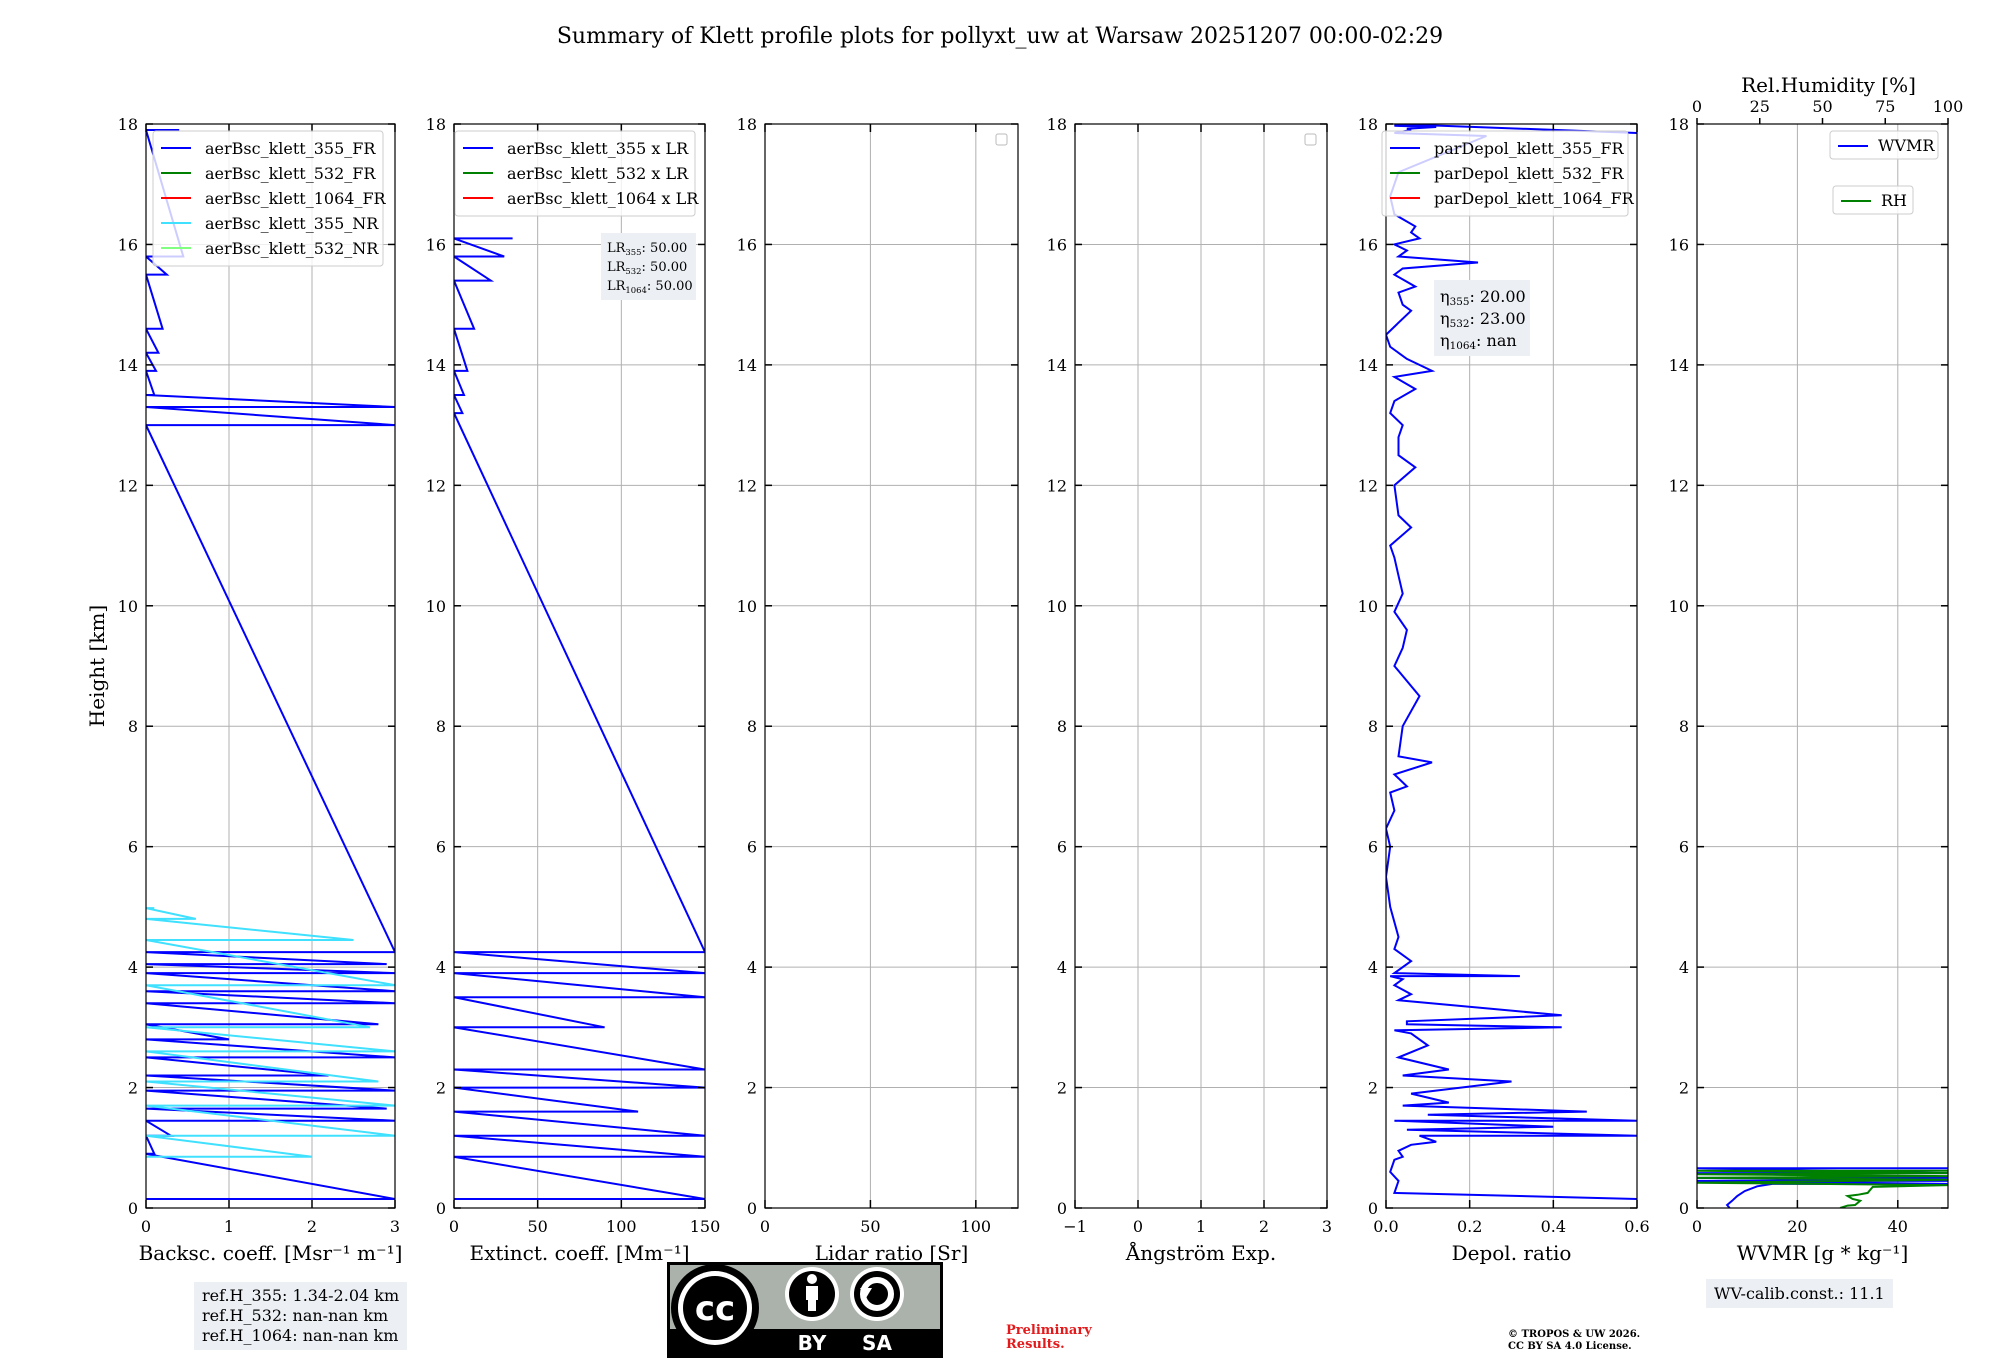 The height and width of the screenshot is (1360, 2000). Describe the element at coordinates (1797, 1226) in the screenshot. I see `x-tick-label: 20` at that location.